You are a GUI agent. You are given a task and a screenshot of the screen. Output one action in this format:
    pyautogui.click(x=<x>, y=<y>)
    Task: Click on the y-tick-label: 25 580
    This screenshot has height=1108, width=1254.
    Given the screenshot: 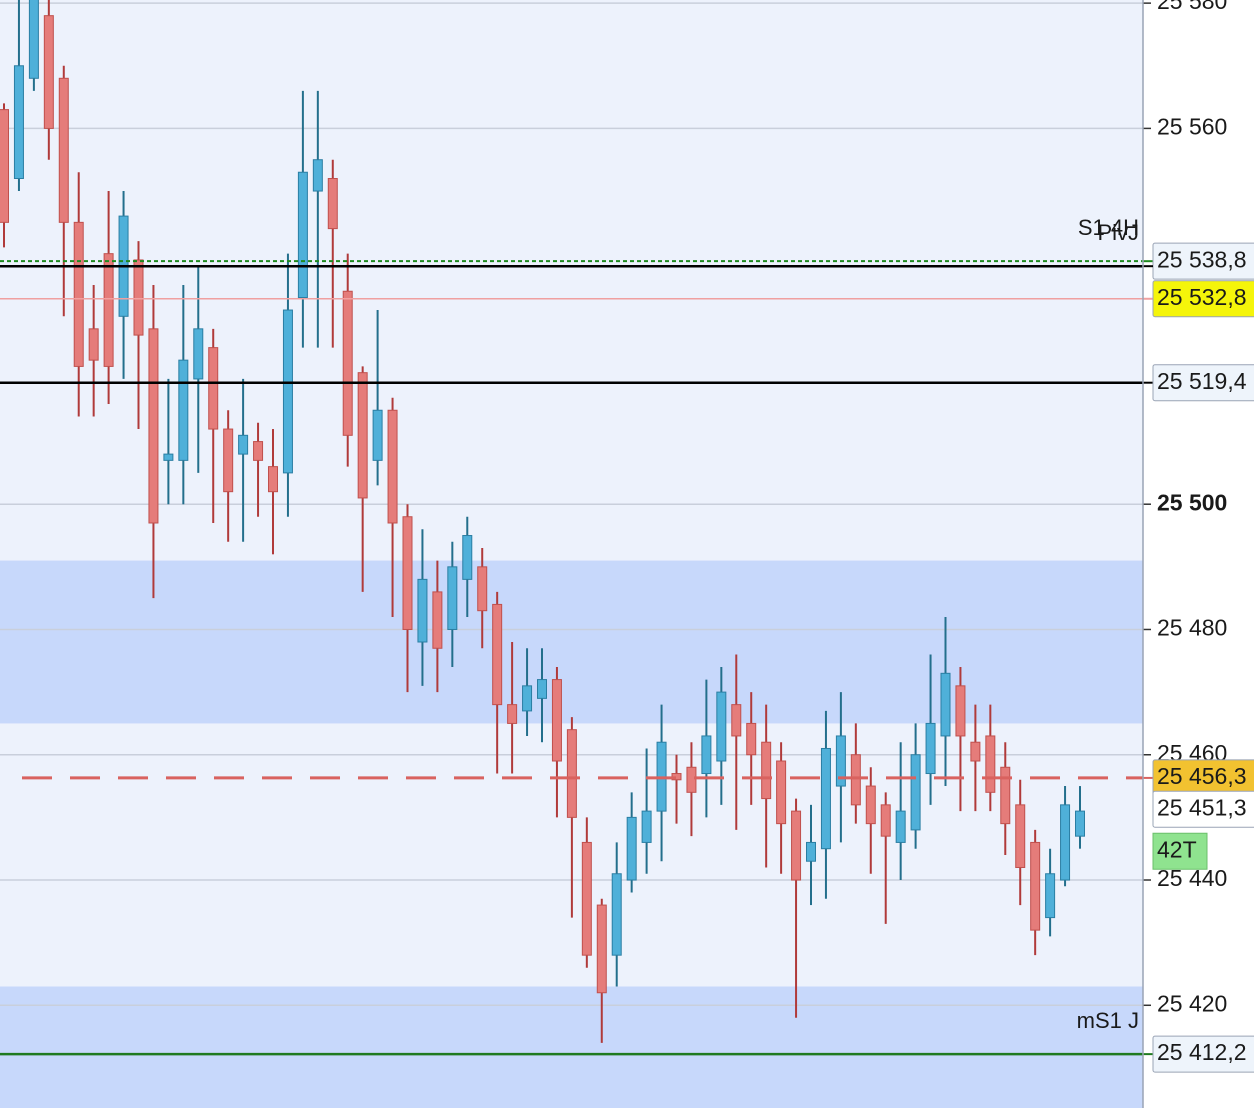 What is the action you would take?
    pyautogui.click(x=1192, y=7)
    